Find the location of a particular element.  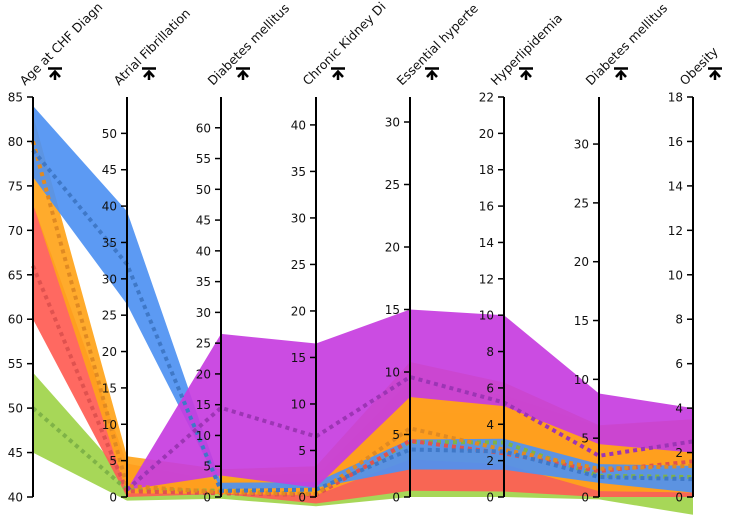

tick-label: 65 is located at coordinates (15, 275).